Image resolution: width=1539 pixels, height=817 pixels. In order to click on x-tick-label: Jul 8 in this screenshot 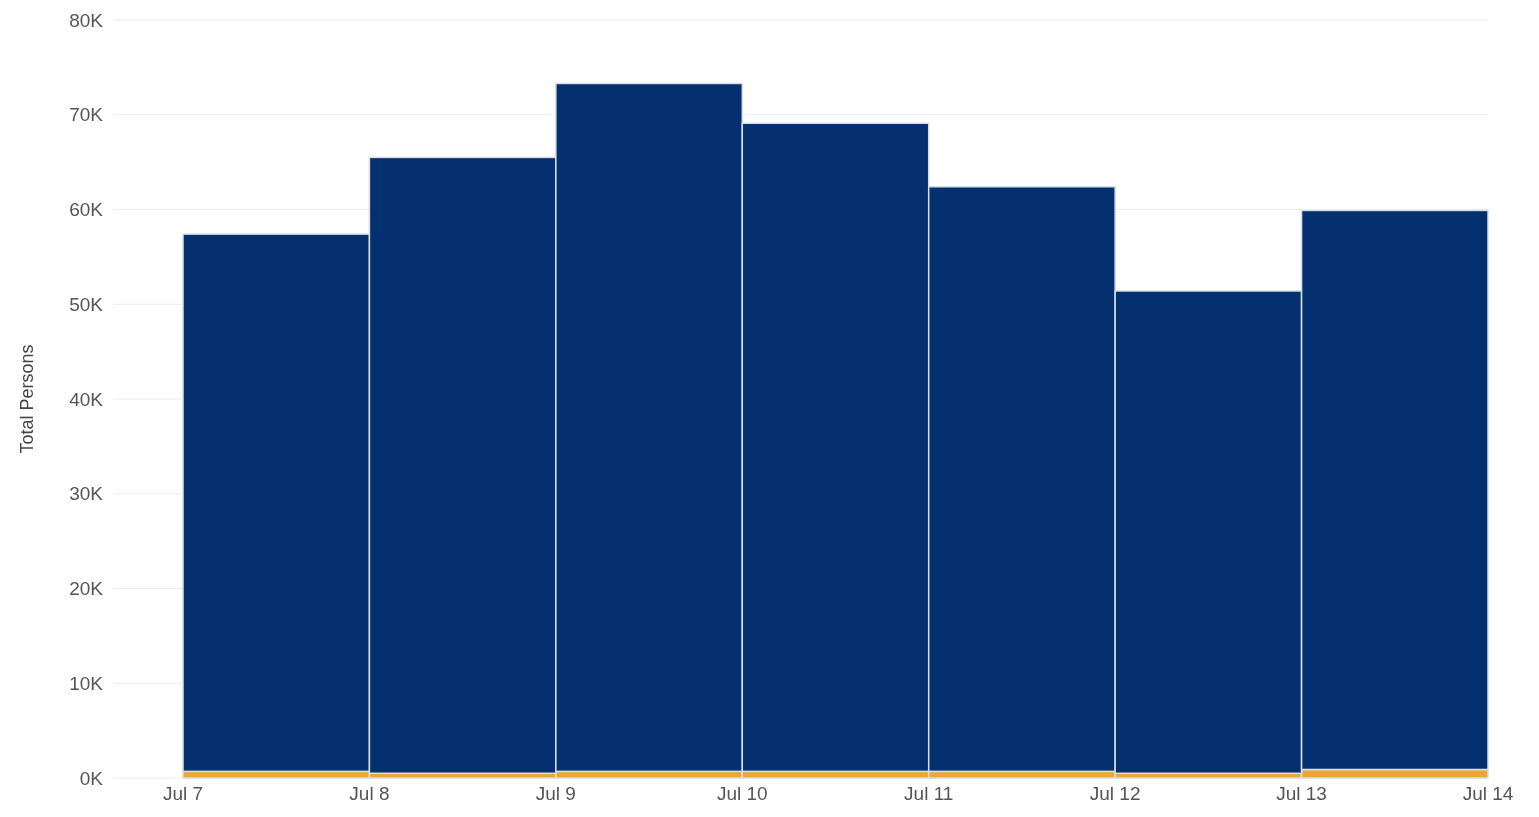, I will do `click(369, 793)`.